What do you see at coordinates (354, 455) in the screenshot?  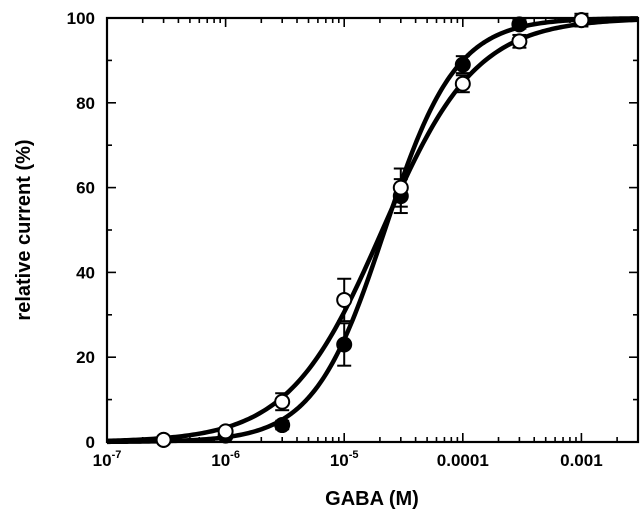 I see `x-tick-label-exponent: -5` at bounding box center [354, 455].